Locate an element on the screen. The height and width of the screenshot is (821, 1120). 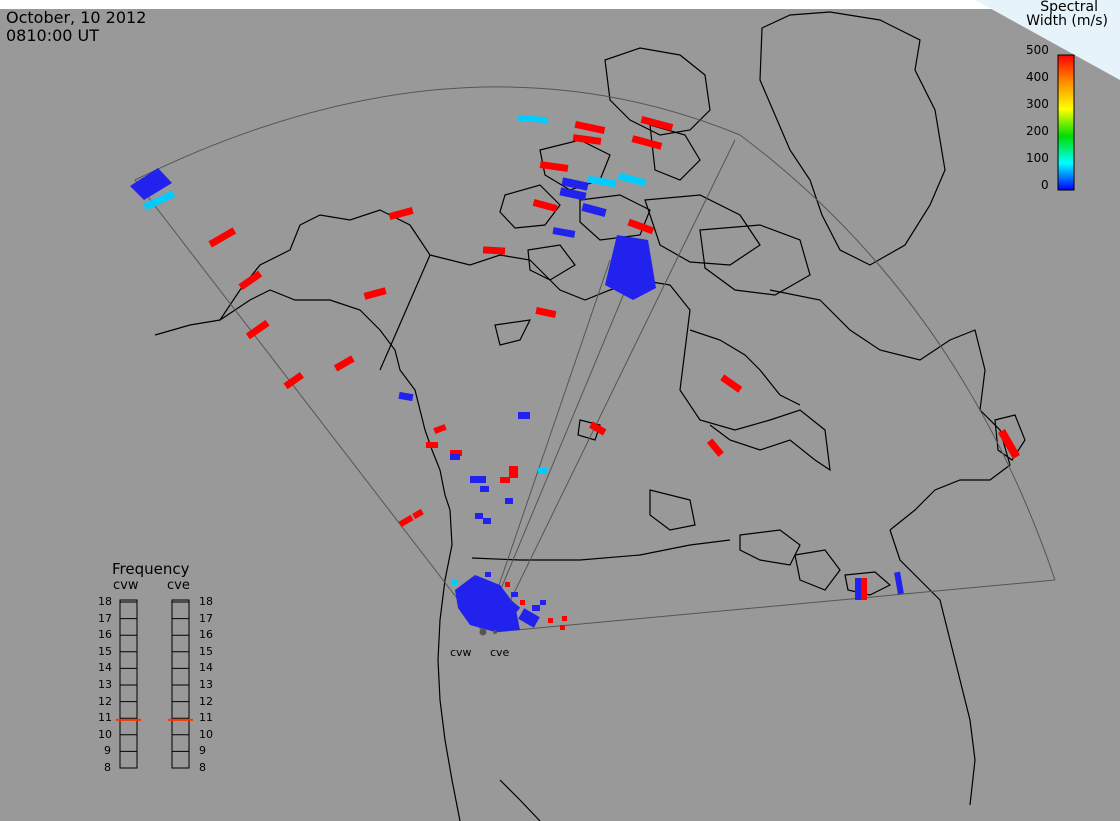
top-margin is located at coordinates (560, 4).